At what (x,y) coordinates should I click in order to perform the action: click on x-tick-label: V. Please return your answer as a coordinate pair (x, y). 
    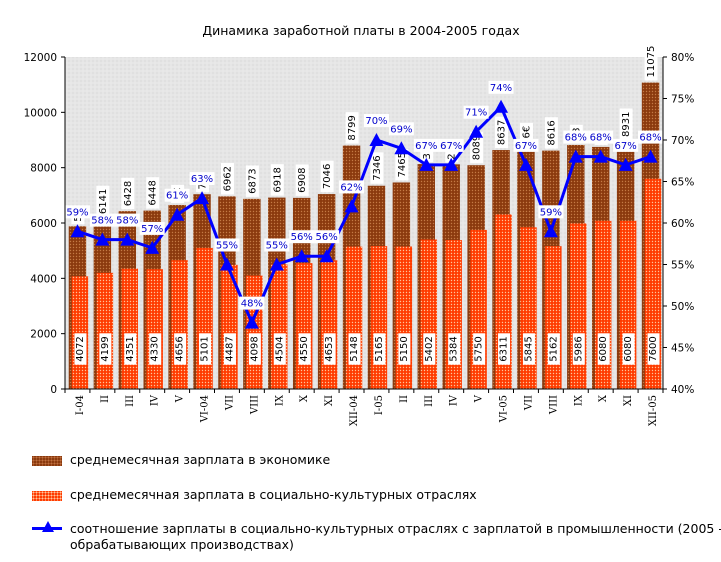
    Looking at the image, I should click on (180, 398).